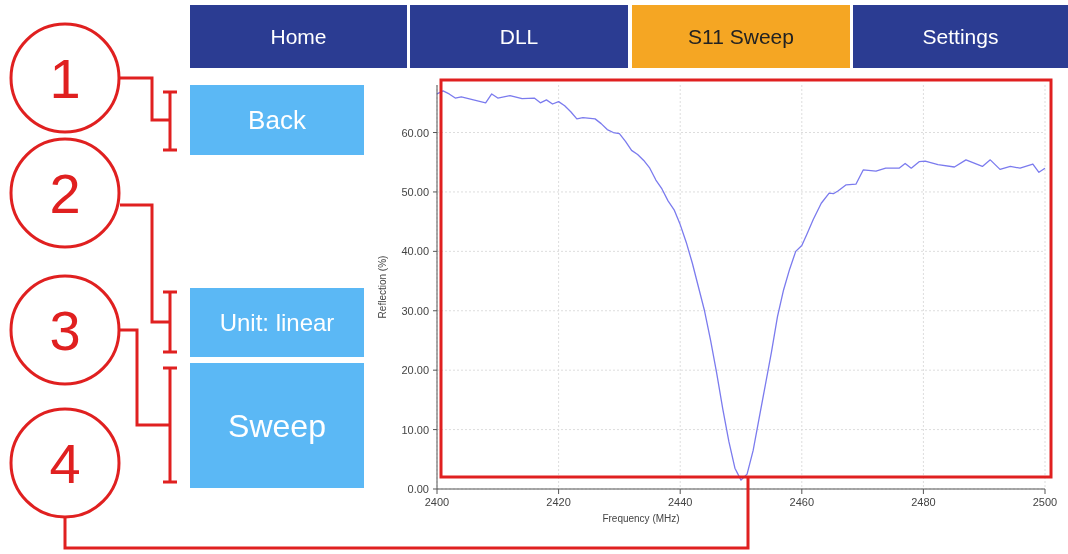 The width and height of the screenshot is (1068, 554). Describe the element at coordinates (415, 191) in the screenshot. I see `y-tick-label: 50.00` at that location.